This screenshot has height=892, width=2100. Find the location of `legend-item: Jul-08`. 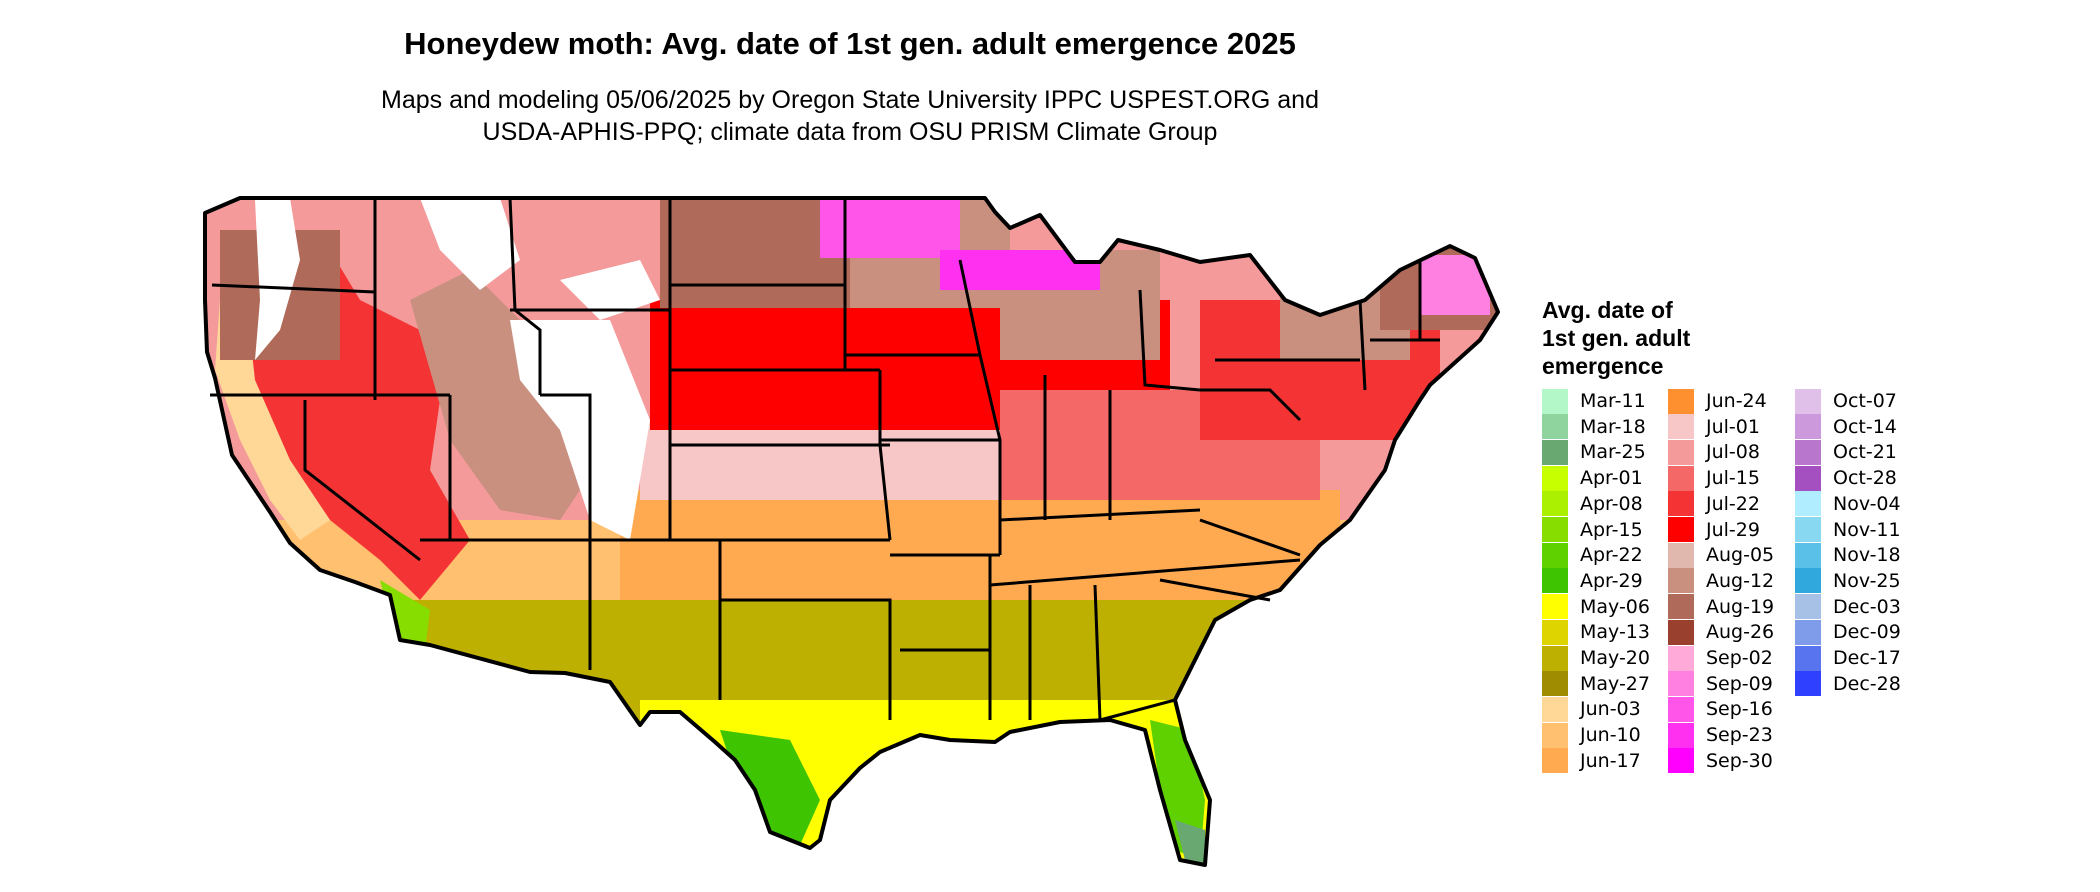

legend-item: Jul-08 is located at coordinates (1714, 452).